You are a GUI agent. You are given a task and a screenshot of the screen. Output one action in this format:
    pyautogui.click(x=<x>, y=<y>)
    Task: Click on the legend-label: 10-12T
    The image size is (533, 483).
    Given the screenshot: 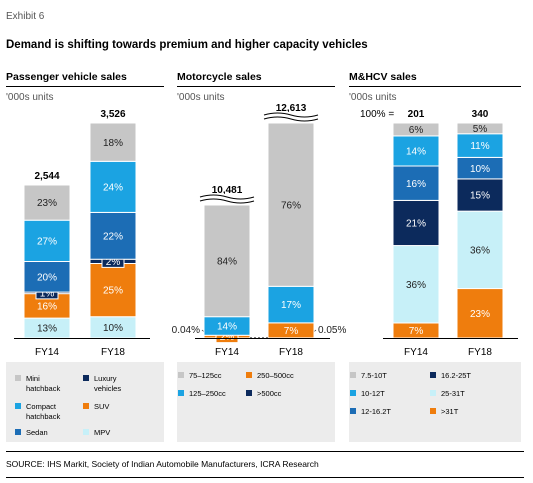 What is the action you would take?
    pyautogui.click(x=373, y=393)
    